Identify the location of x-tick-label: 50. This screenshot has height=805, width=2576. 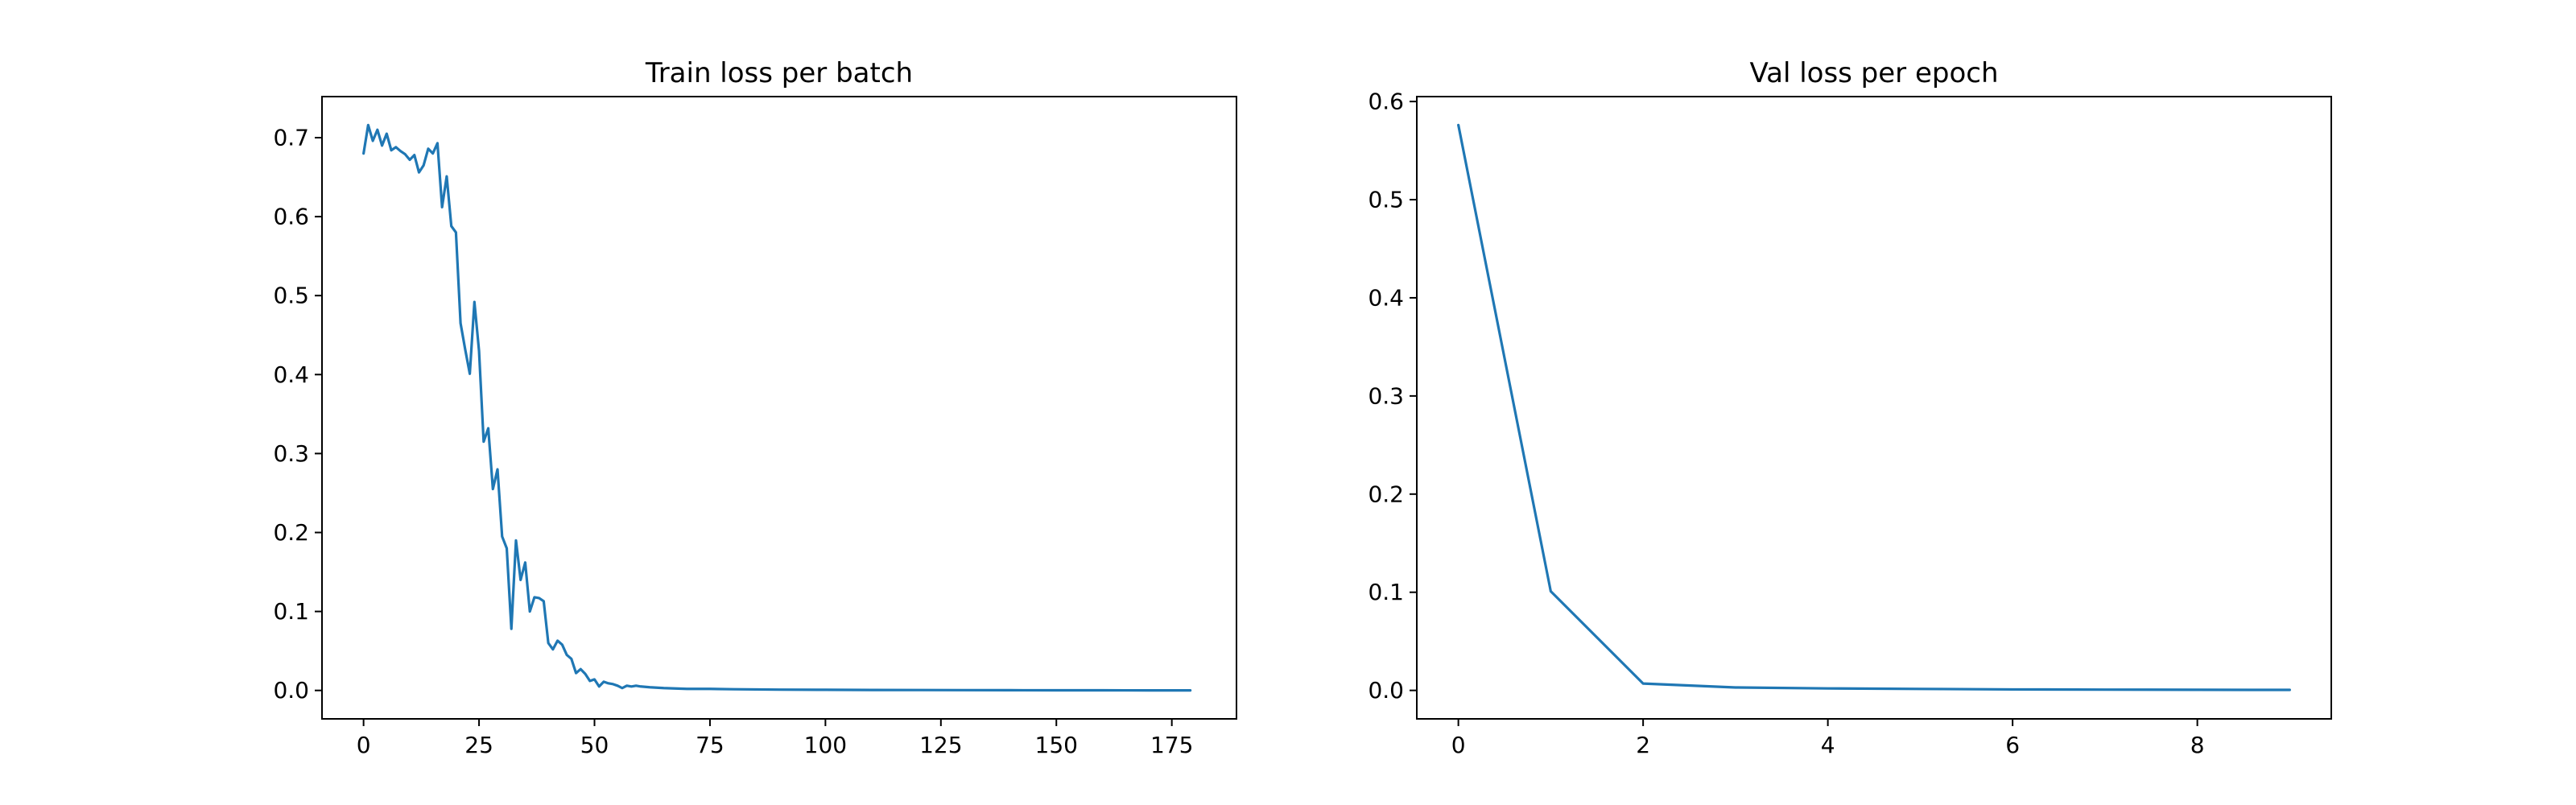
(594, 745).